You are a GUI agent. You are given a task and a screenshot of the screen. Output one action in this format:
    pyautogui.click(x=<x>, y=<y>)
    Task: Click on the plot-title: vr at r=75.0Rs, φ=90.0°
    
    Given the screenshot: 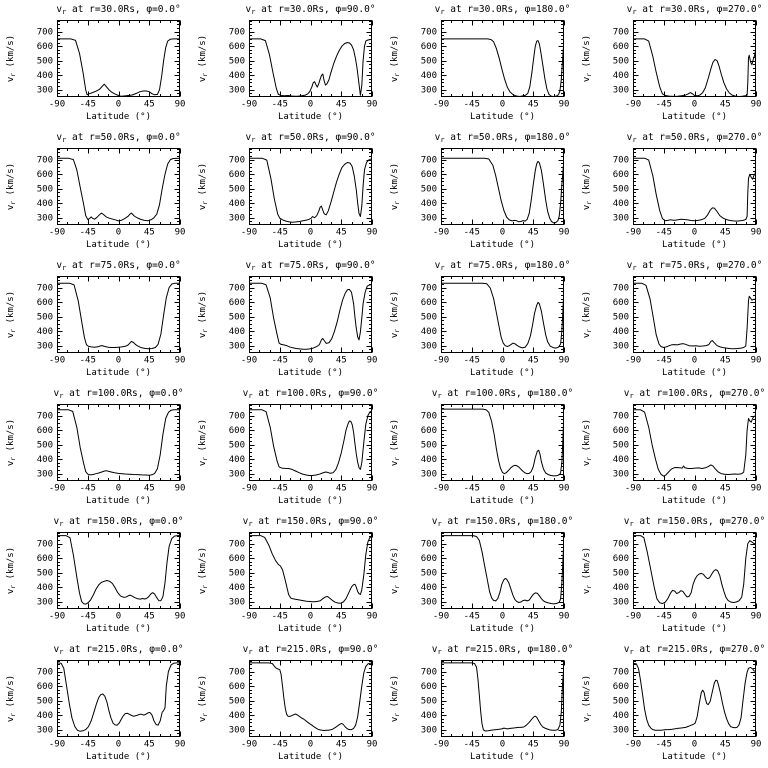 What is the action you would take?
    pyautogui.click(x=310, y=266)
    